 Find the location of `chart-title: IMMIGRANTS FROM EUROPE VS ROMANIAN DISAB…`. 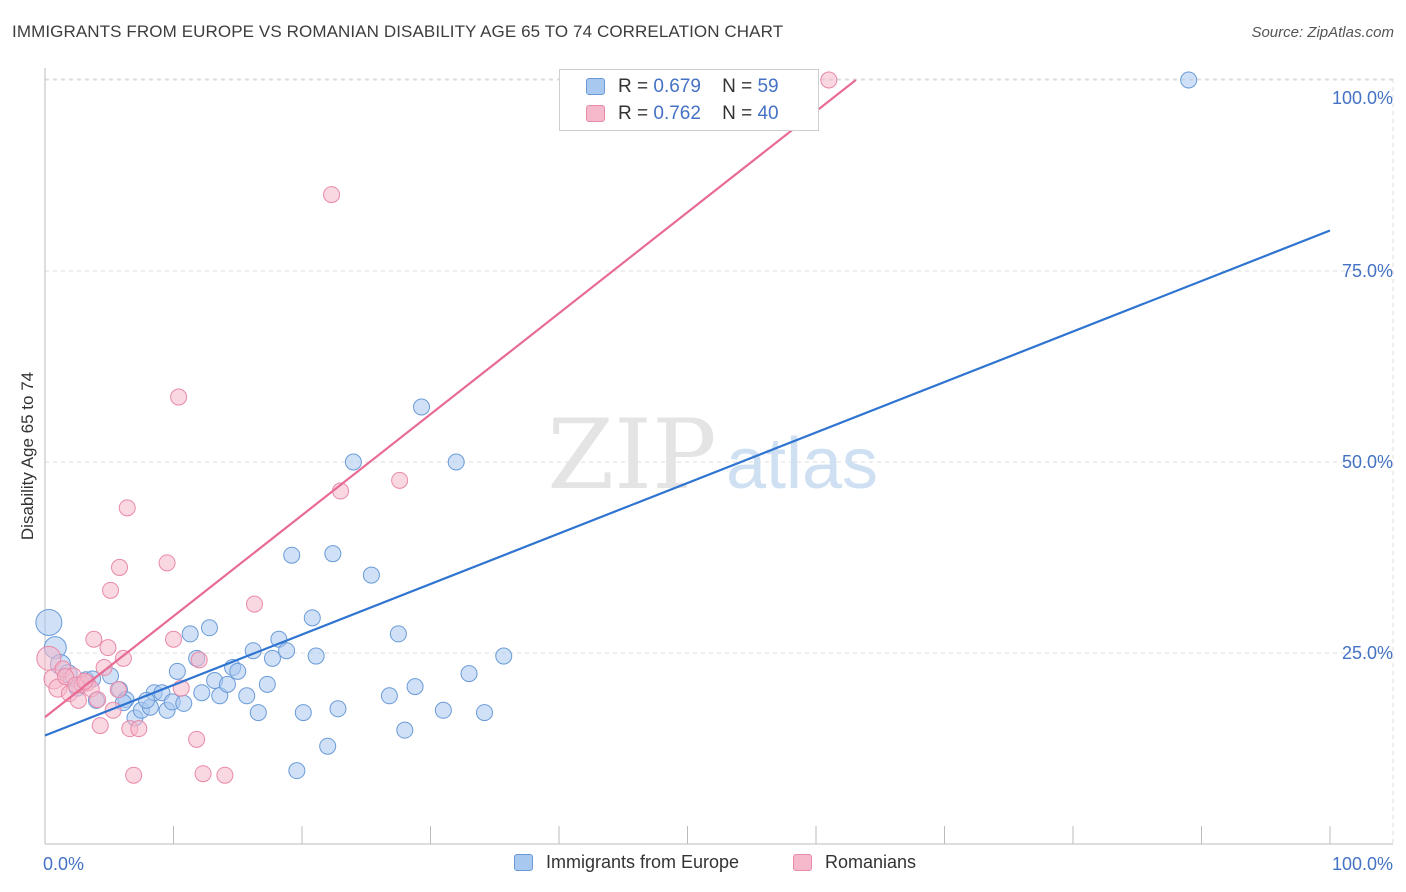

chart-title: IMMIGRANTS FROM EUROPE VS ROMANIAN DISAB… is located at coordinates (398, 31).